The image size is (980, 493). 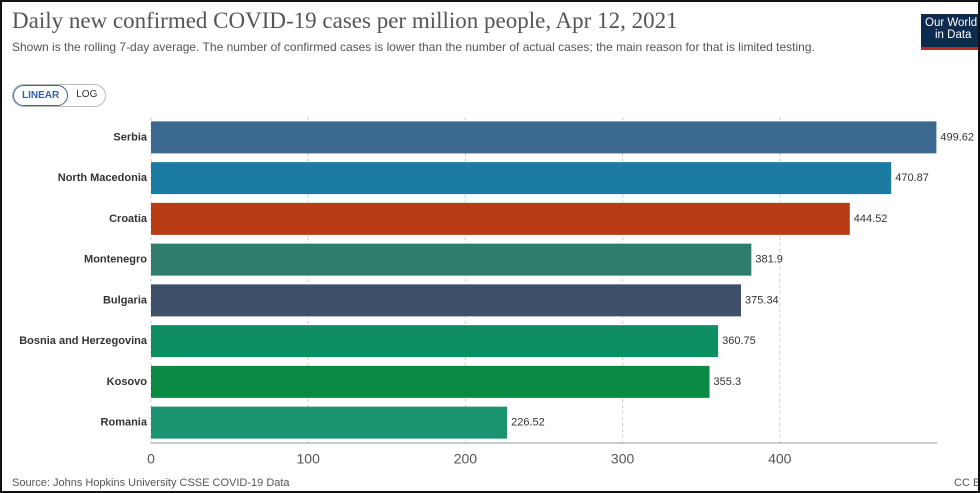 What do you see at coordinates (953, 35) in the screenshot?
I see `logo-text: in Data` at bounding box center [953, 35].